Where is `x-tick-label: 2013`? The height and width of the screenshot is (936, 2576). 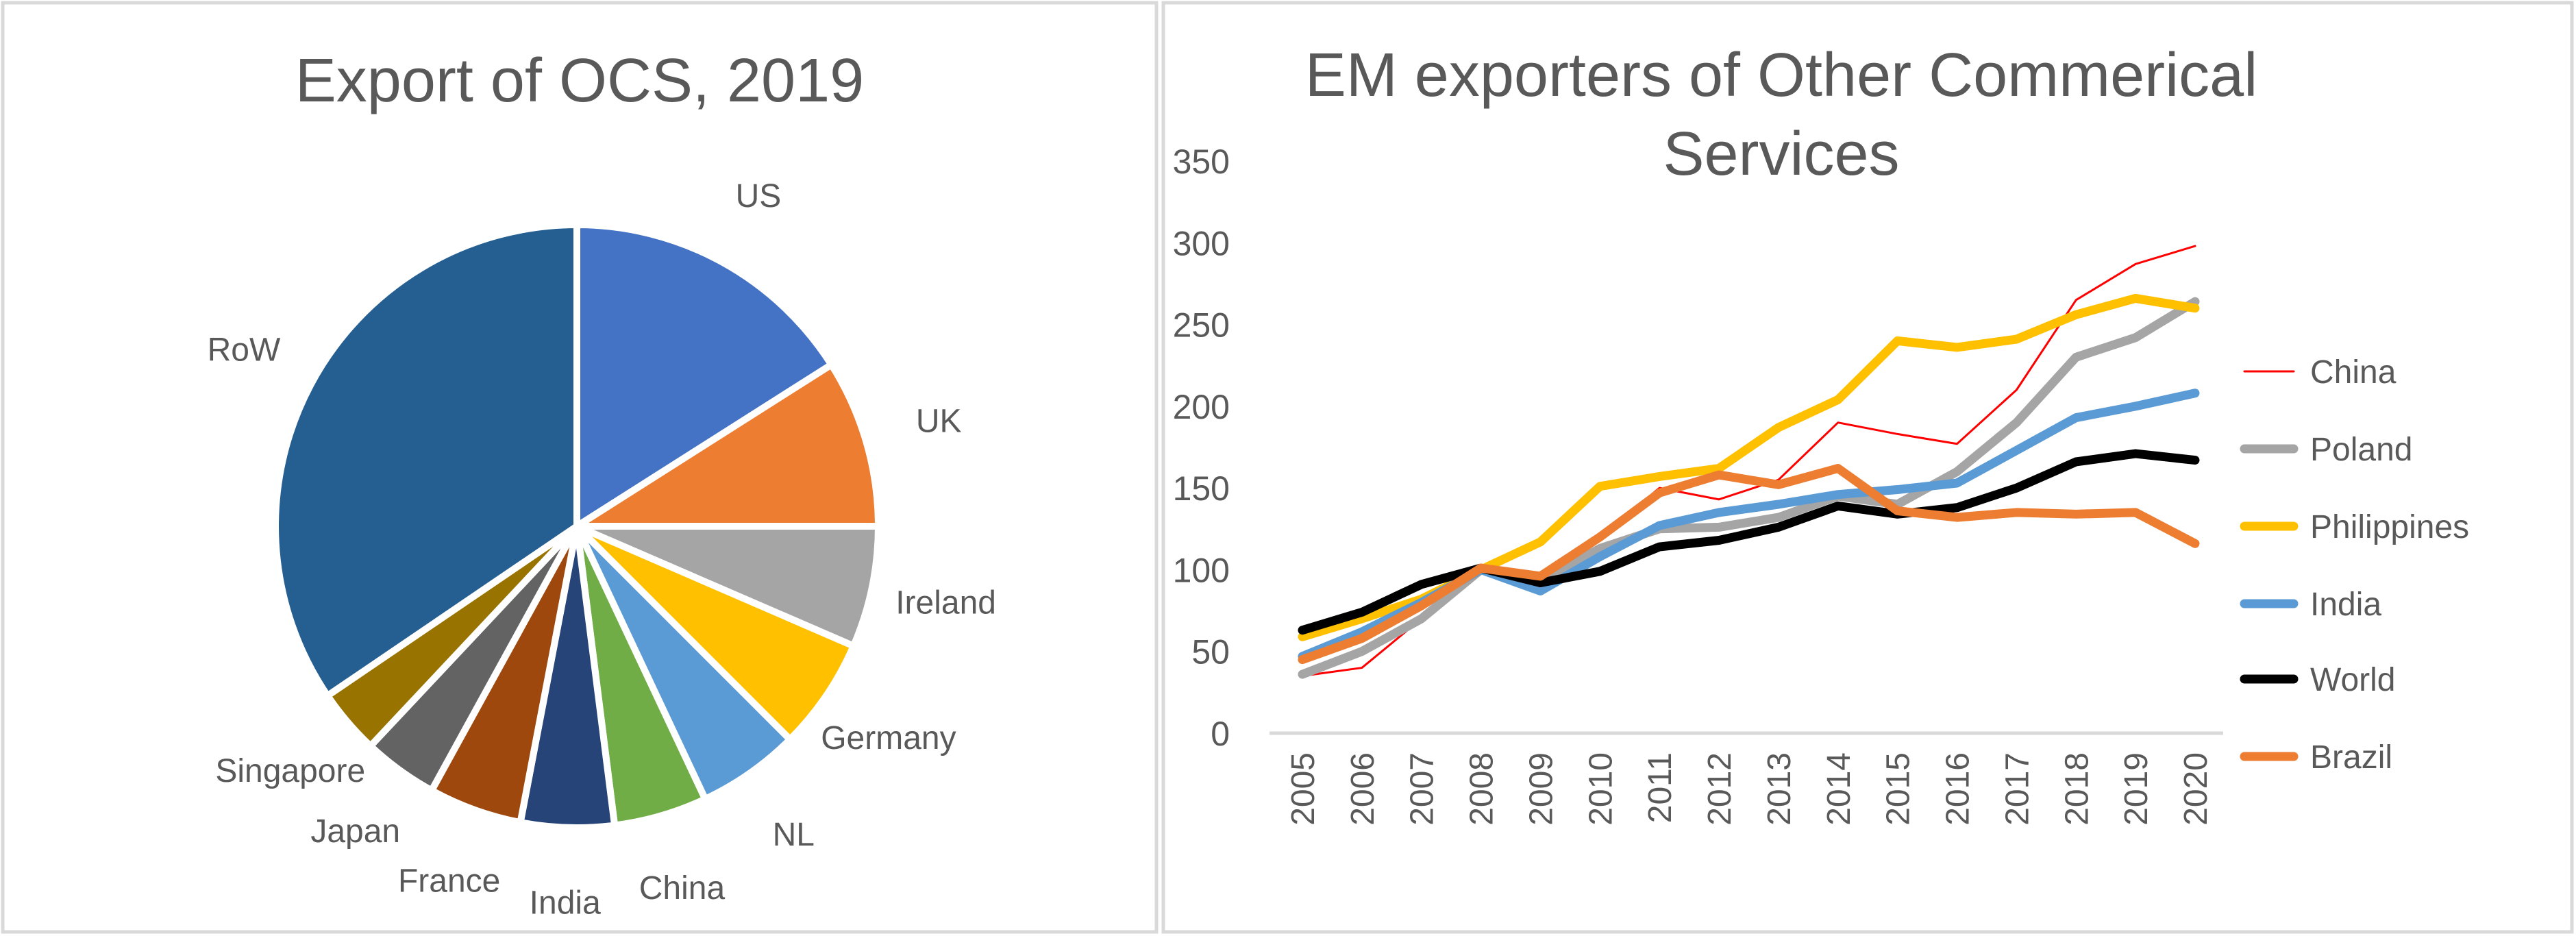
x-tick-label: 2013 is located at coordinates (1779, 789).